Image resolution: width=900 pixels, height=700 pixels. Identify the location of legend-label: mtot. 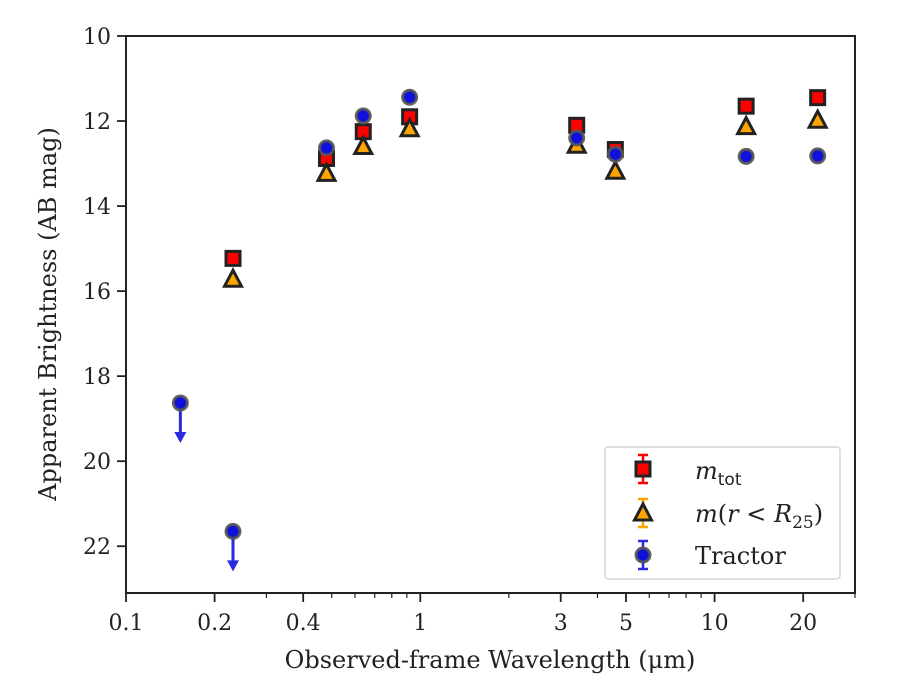
(718, 473).